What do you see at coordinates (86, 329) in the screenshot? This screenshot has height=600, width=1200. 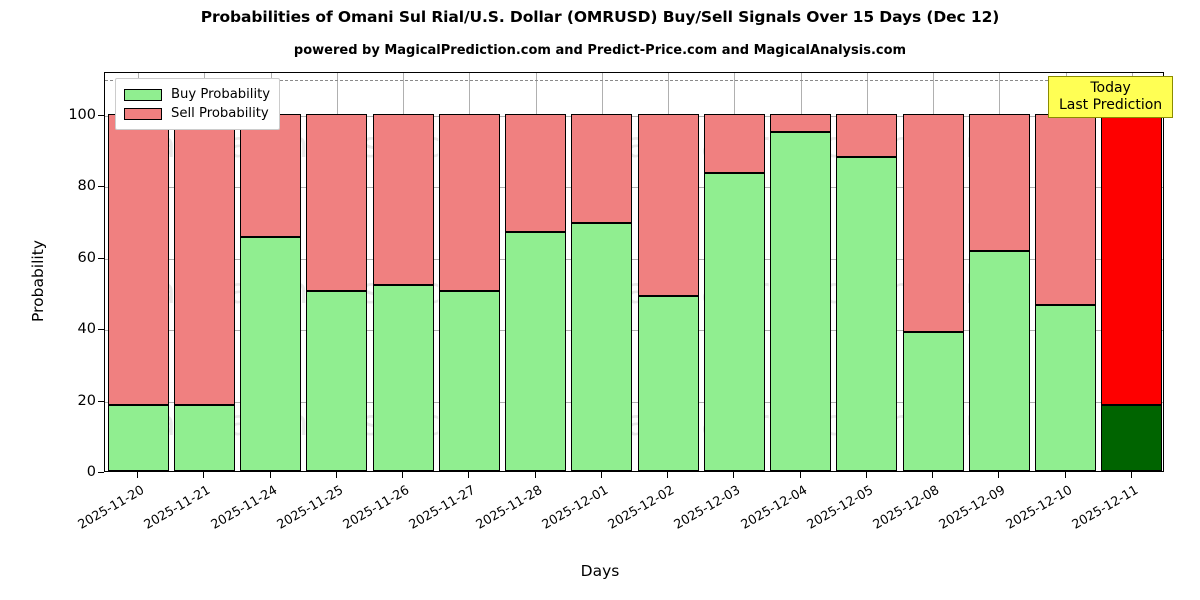 I see `y-axis-tick-label: 40` at bounding box center [86, 329].